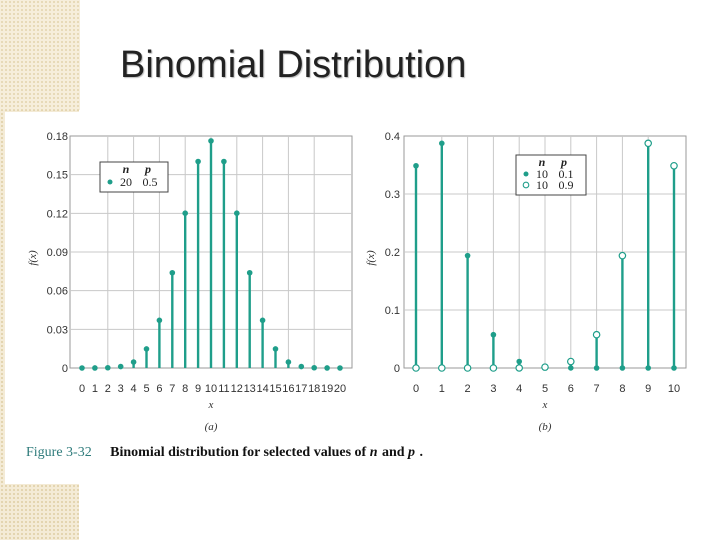 This screenshot has width=720, height=540. I want to click on caption-number: Figure 3-32, so click(59, 452).